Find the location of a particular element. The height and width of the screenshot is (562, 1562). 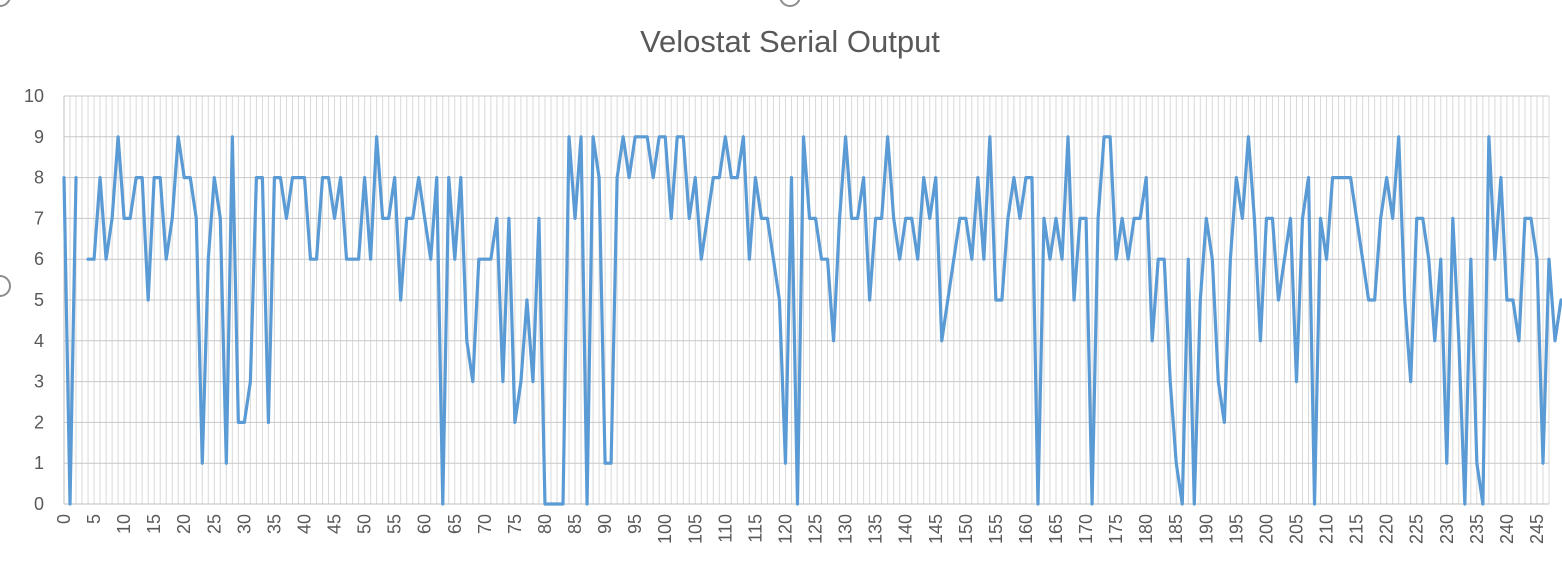

x-tick-label: 55 is located at coordinates (395, 524).